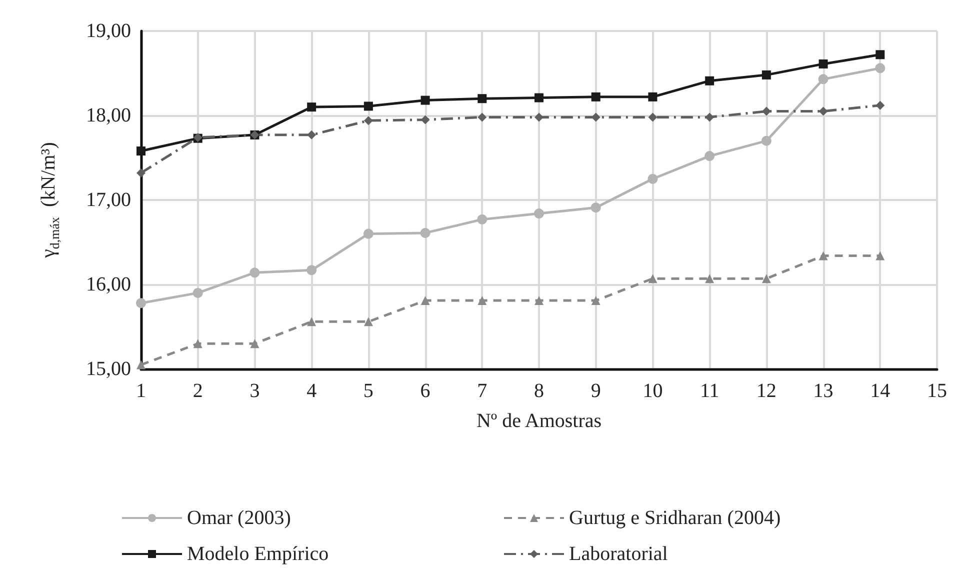  Describe the element at coordinates (255, 391) in the screenshot. I see `x-tick-label: 3` at that location.